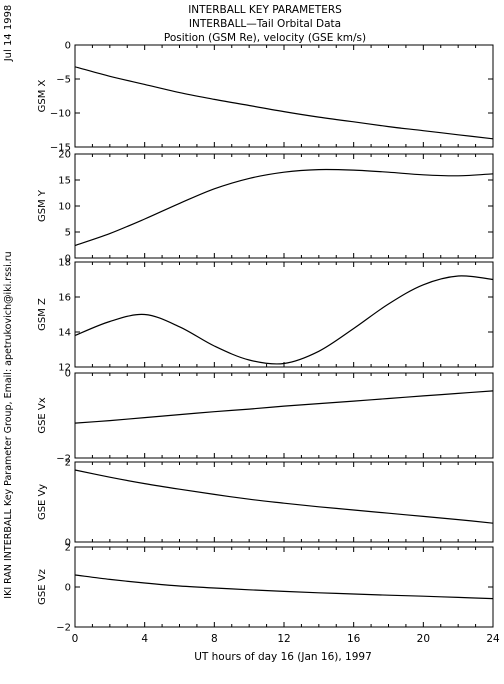 This screenshot has width=504, height=684. What do you see at coordinates (42, 205) in the screenshot?
I see `y-axis-label: GSM Y` at bounding box center [42, 205].